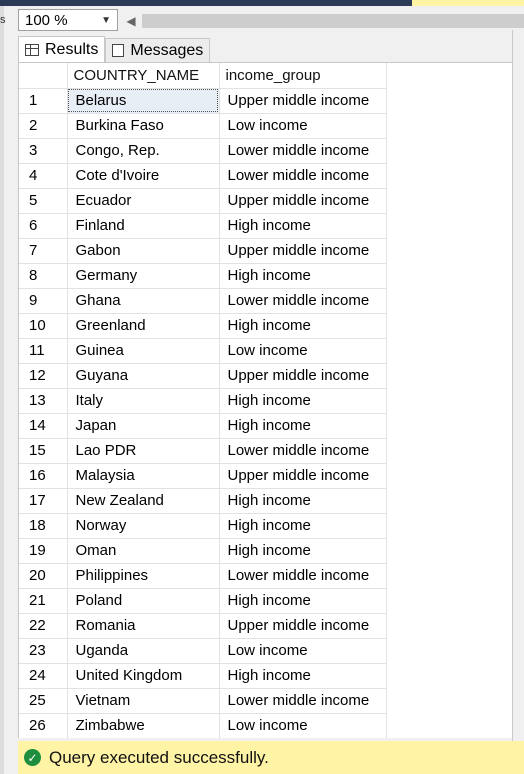  What do you see at coordinates (43, 701) in the screenshot?
I see `row-number-cell: 25` at bounding box center [43, 701].